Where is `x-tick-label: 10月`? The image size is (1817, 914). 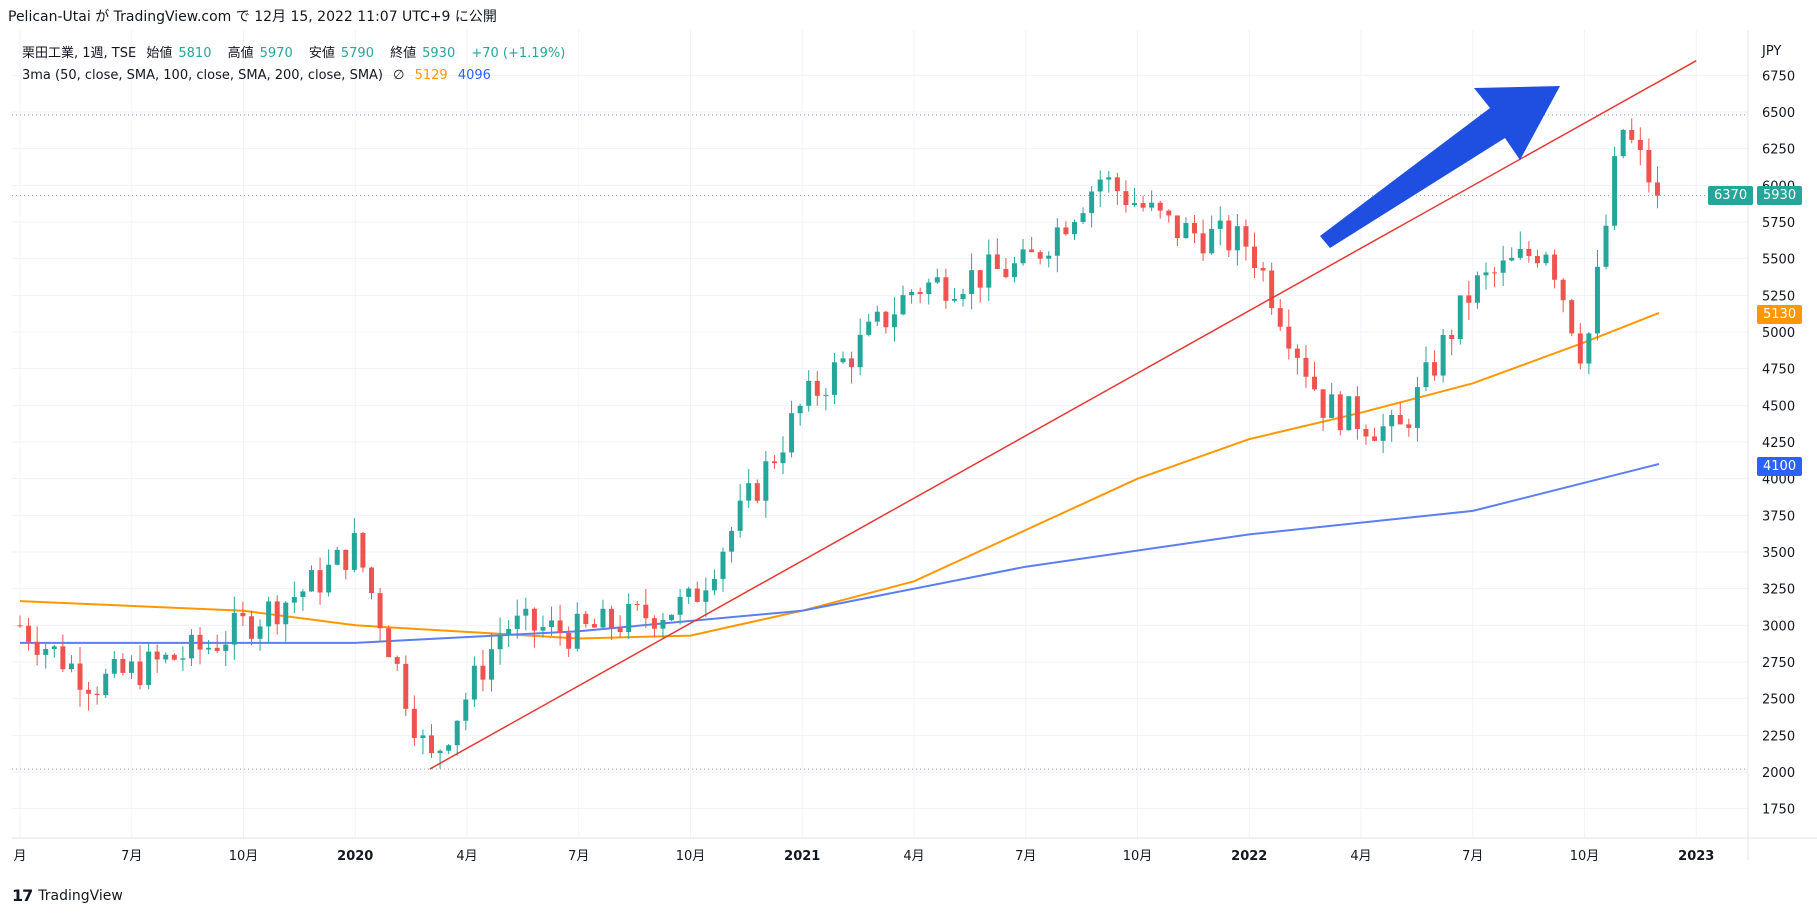 x-tick-label: 10月 is located at coordinates (1138, 856).